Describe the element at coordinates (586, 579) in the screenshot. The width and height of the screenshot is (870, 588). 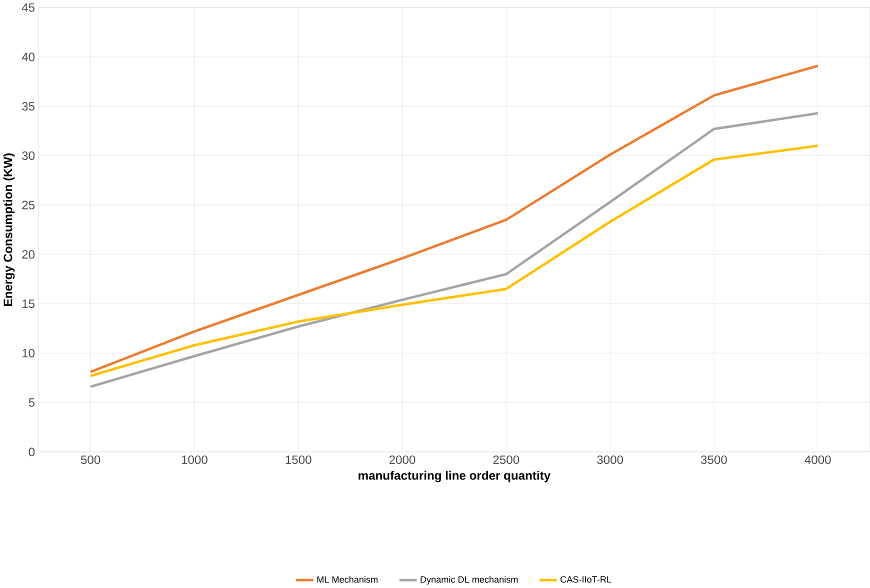
I see `legend-label: CAS-IIoT-RL` at that location.